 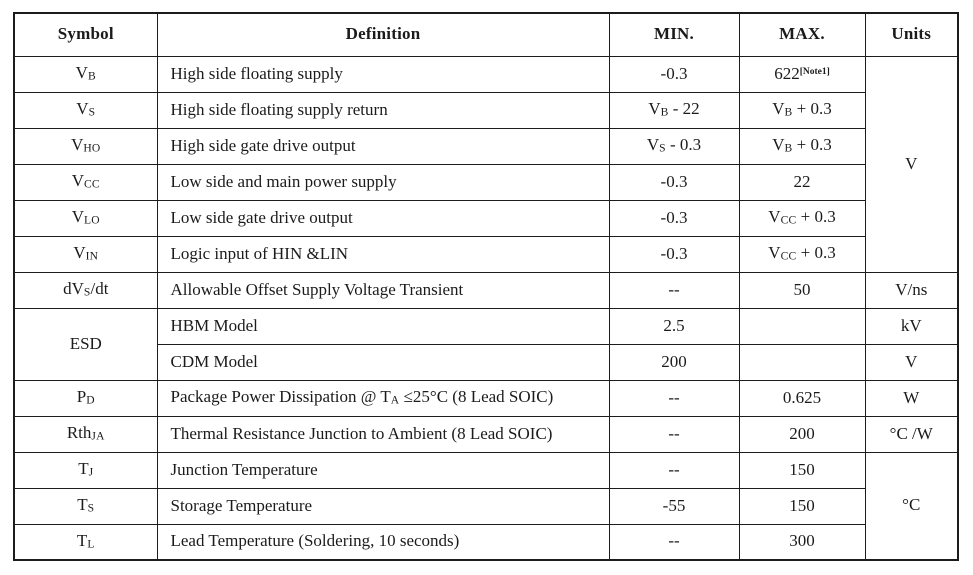 I want to click on definition-text: Package Power Dissipation @ T, so click(x=280, y=397).